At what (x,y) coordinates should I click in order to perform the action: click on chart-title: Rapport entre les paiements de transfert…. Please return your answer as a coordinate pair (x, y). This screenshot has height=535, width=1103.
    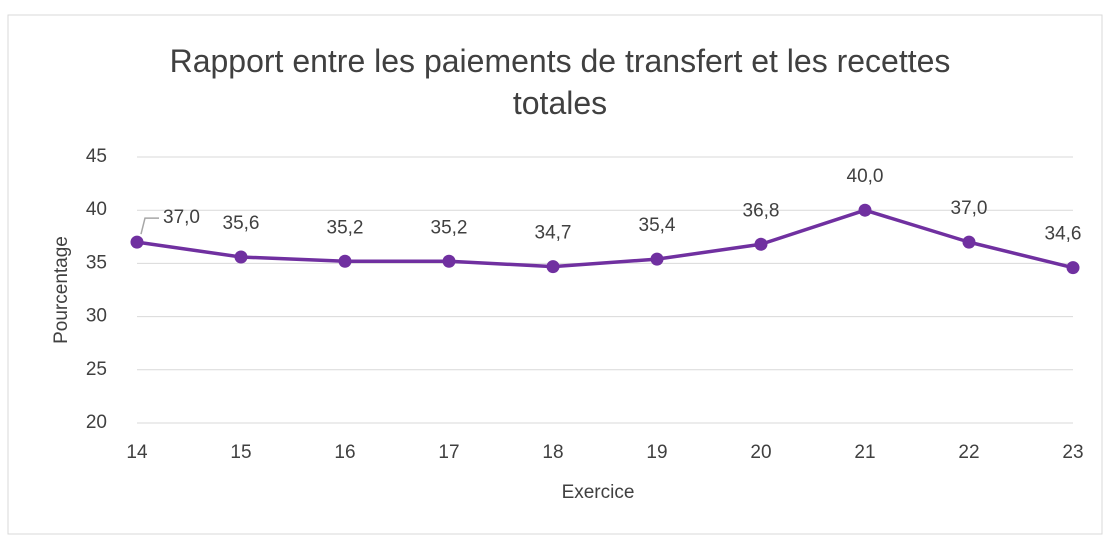
    Looking at the image, I should click on (560, 82).